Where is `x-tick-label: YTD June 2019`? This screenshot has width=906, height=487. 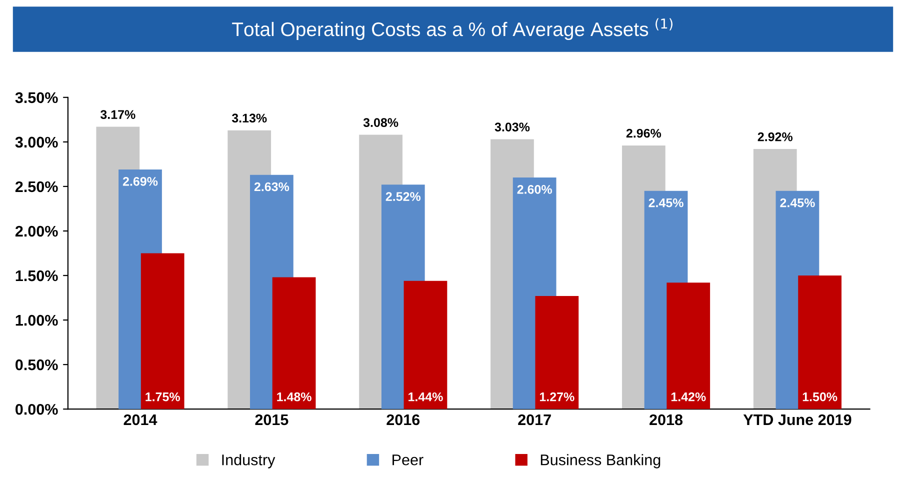
x-tick-label: YTD June 2019 is located at coordinates (797, 420).